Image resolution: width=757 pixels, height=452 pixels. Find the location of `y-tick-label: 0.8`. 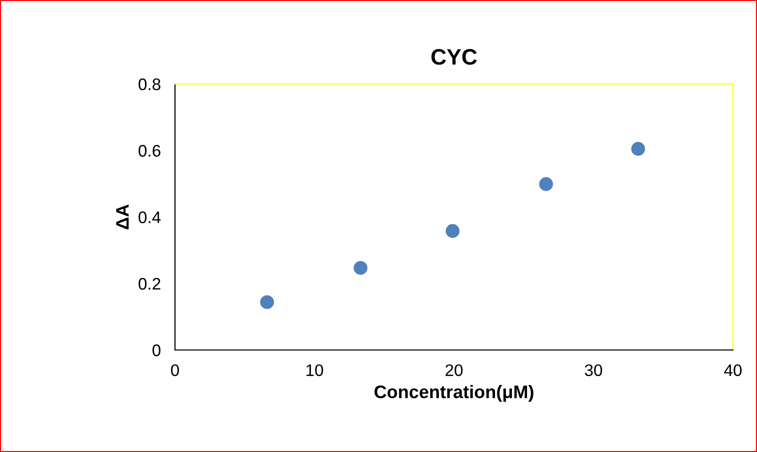

y-tick-label: 0.8 is located at coordinates (149, 84).